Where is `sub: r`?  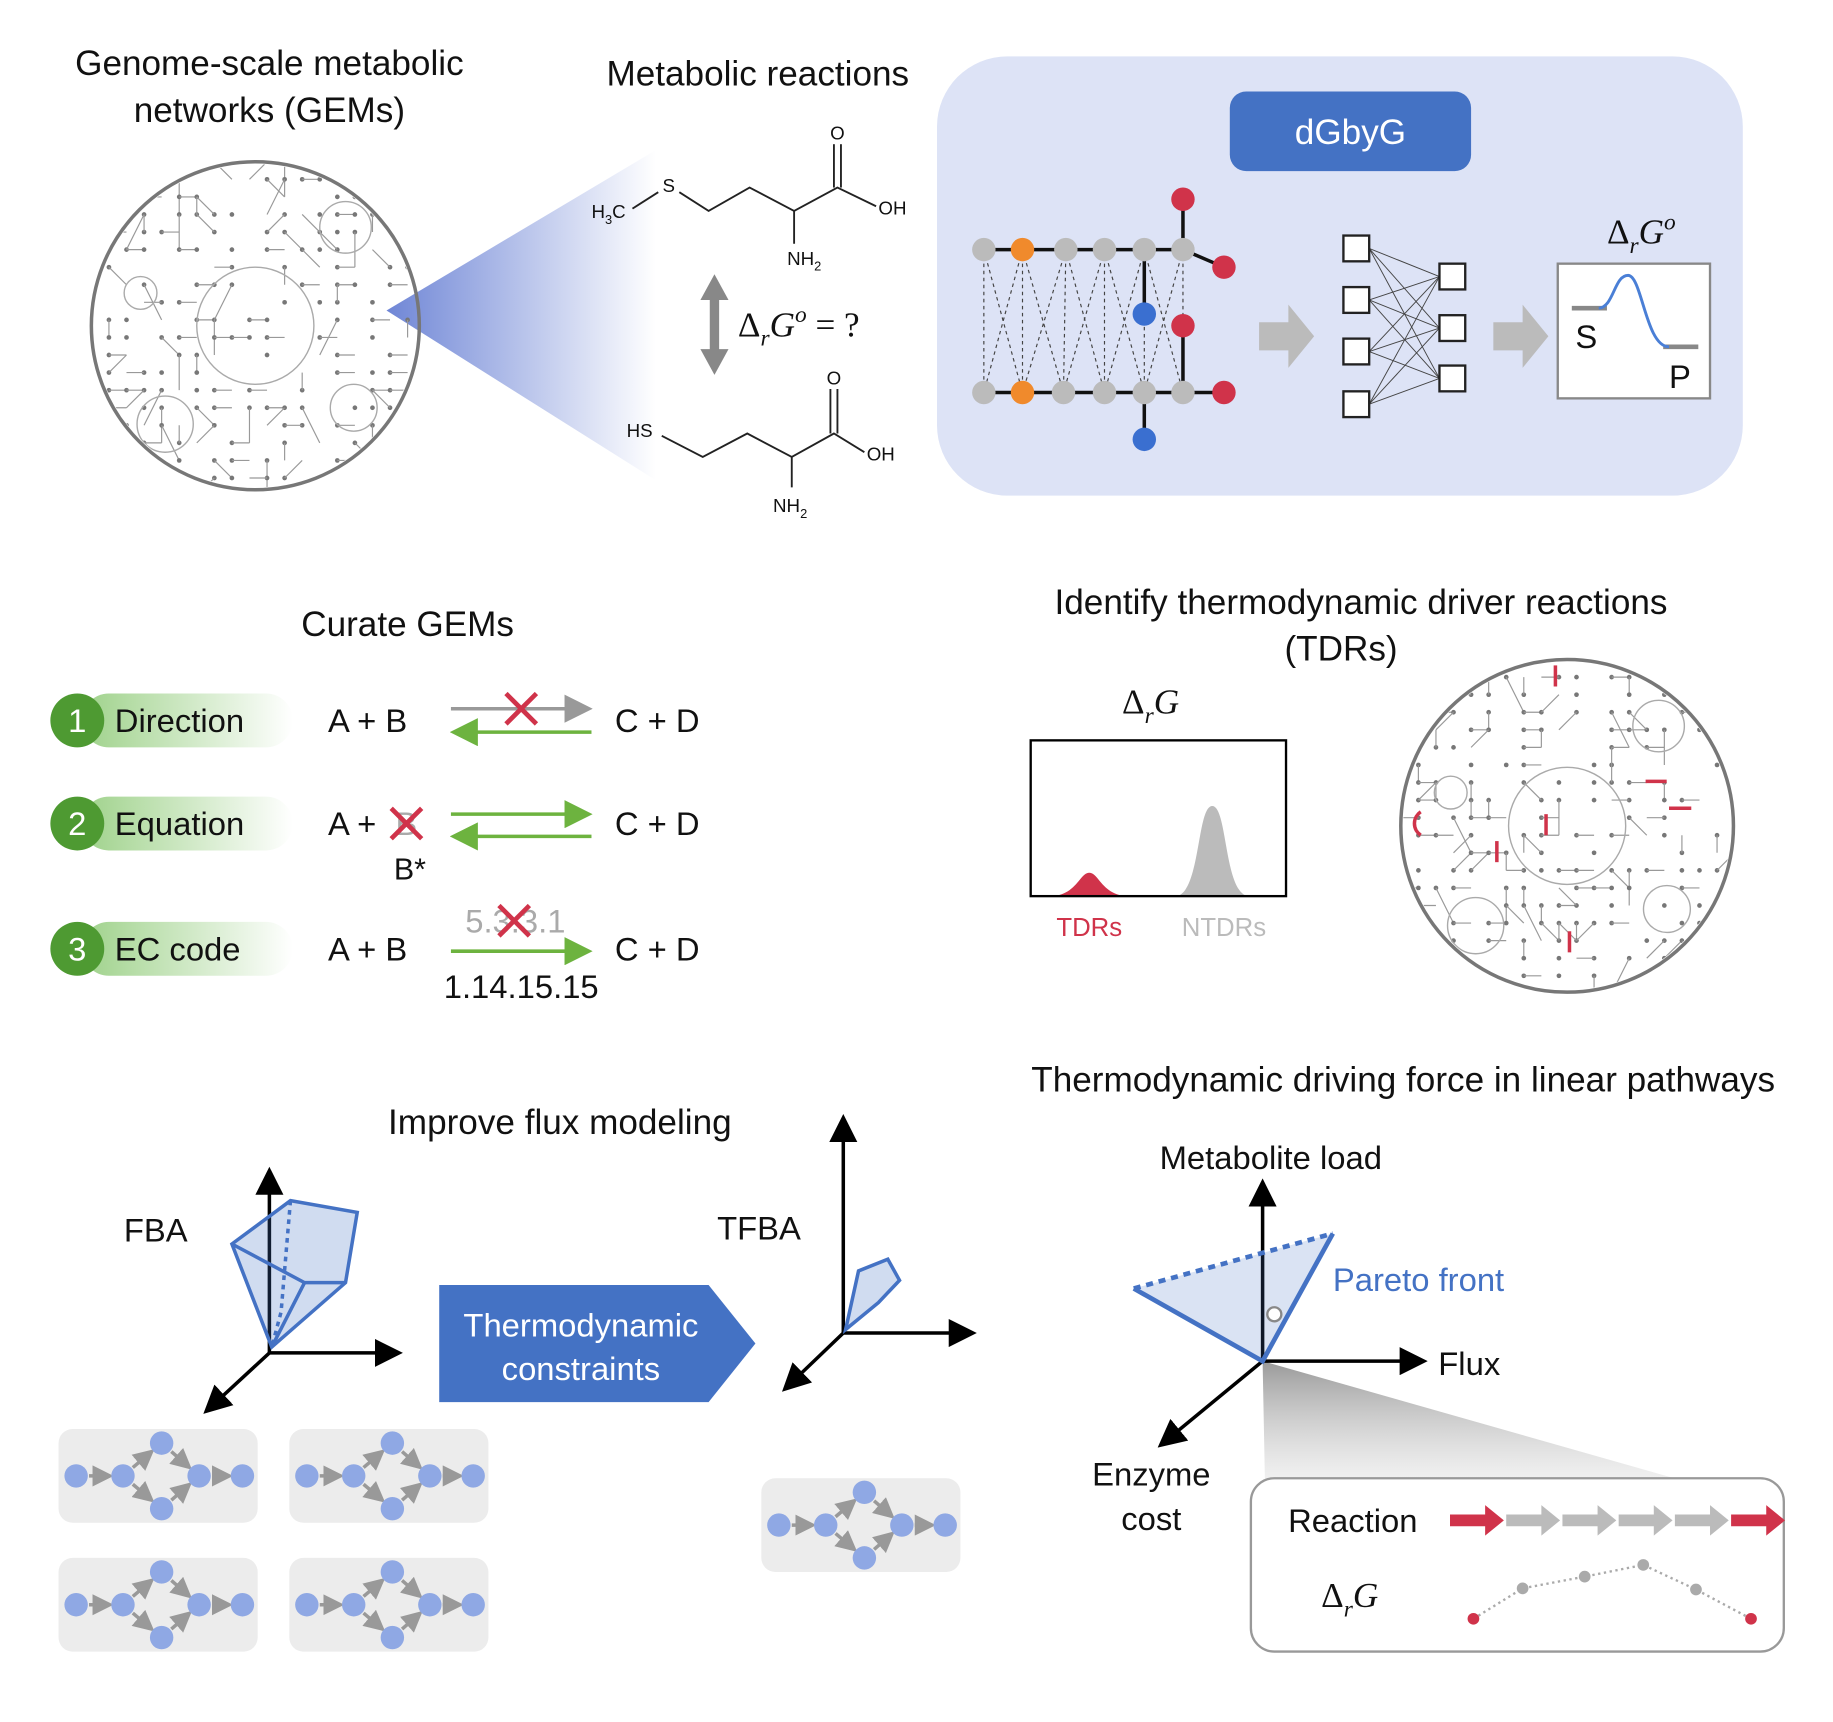 sub: r is located at coordinates (1635, 246).